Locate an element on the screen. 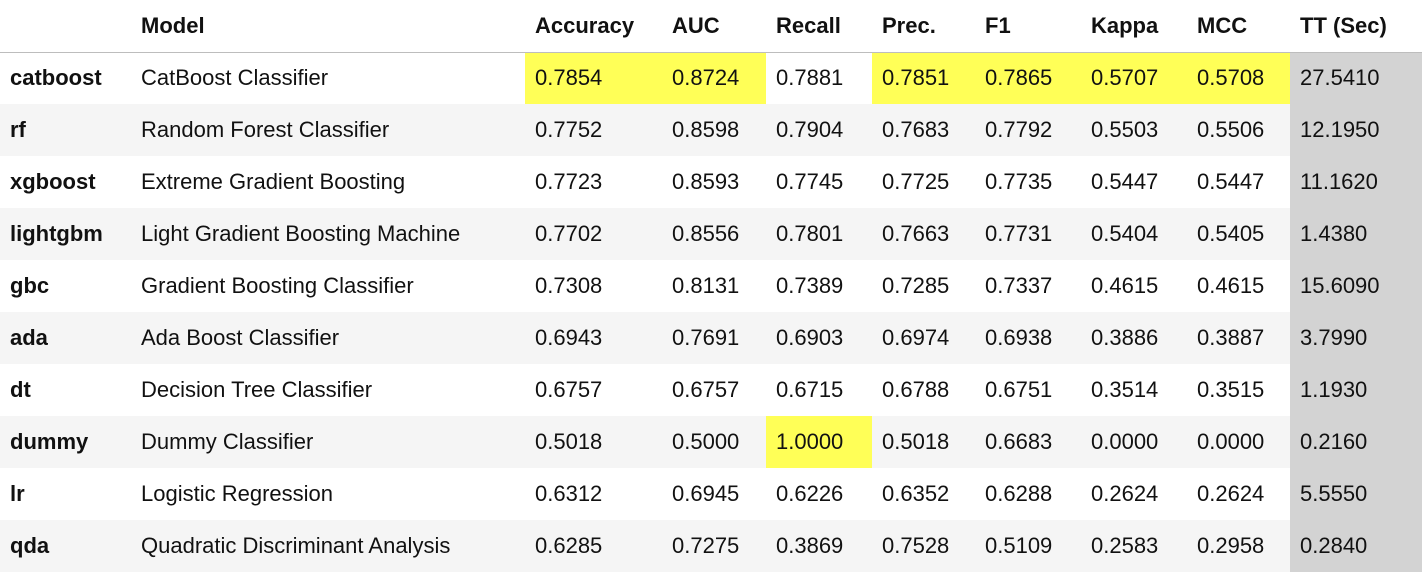 The width and height of the screenshot is (1422, 578). model-name: CatBoost Classifier is located at coordinates (235, 78).